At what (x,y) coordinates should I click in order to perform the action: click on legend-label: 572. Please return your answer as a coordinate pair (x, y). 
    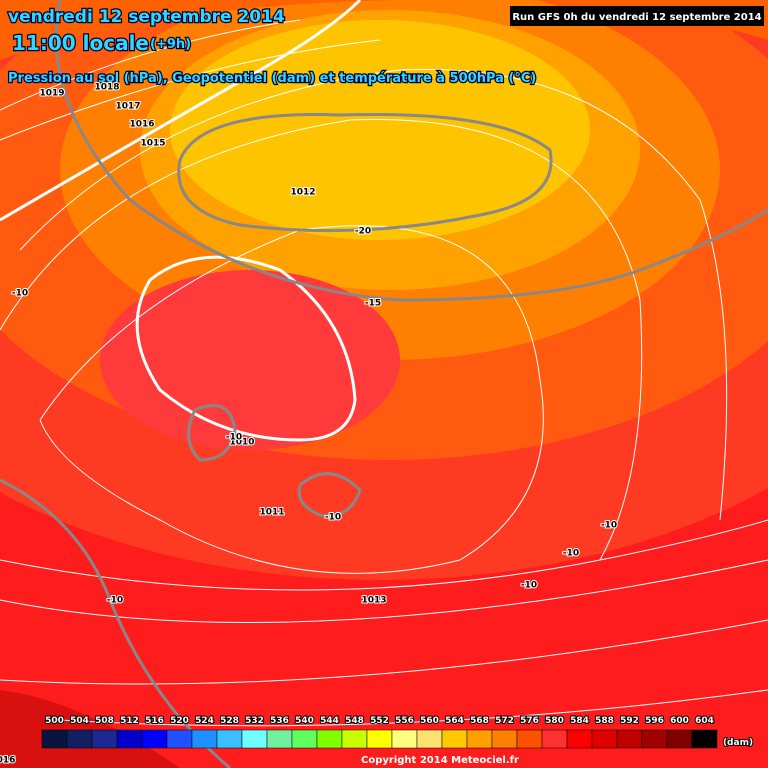
    Looking at the image, I should click on (504, 721).